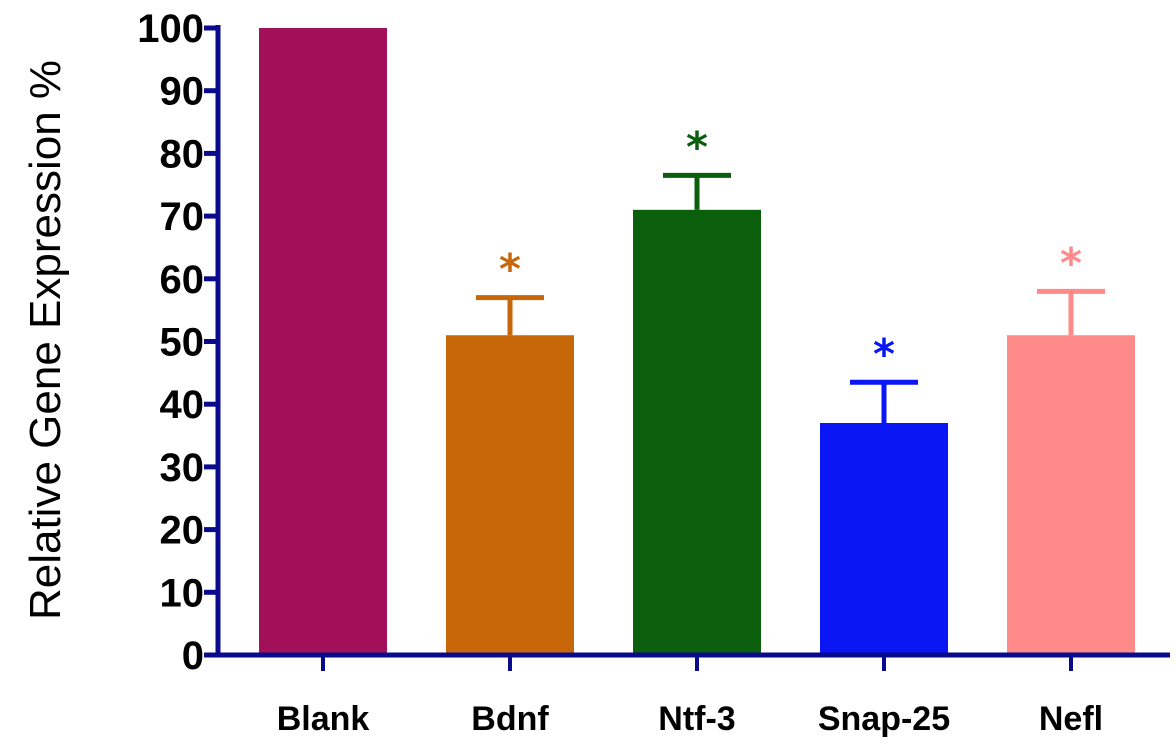  Describe the element at coordinates (182, 217) in the screenshot. I see `y-tick-label-70: 70` at that location.